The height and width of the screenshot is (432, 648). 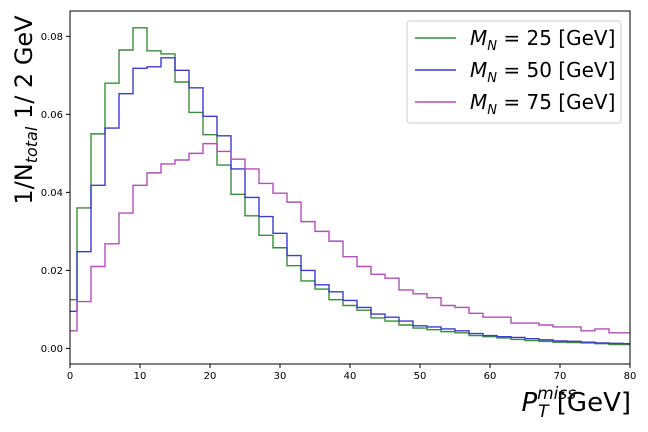 What do you see at coordinates (630, 376) in the screenshot?
I see `x-tick-label: 80` at bounding box center [630, 376].